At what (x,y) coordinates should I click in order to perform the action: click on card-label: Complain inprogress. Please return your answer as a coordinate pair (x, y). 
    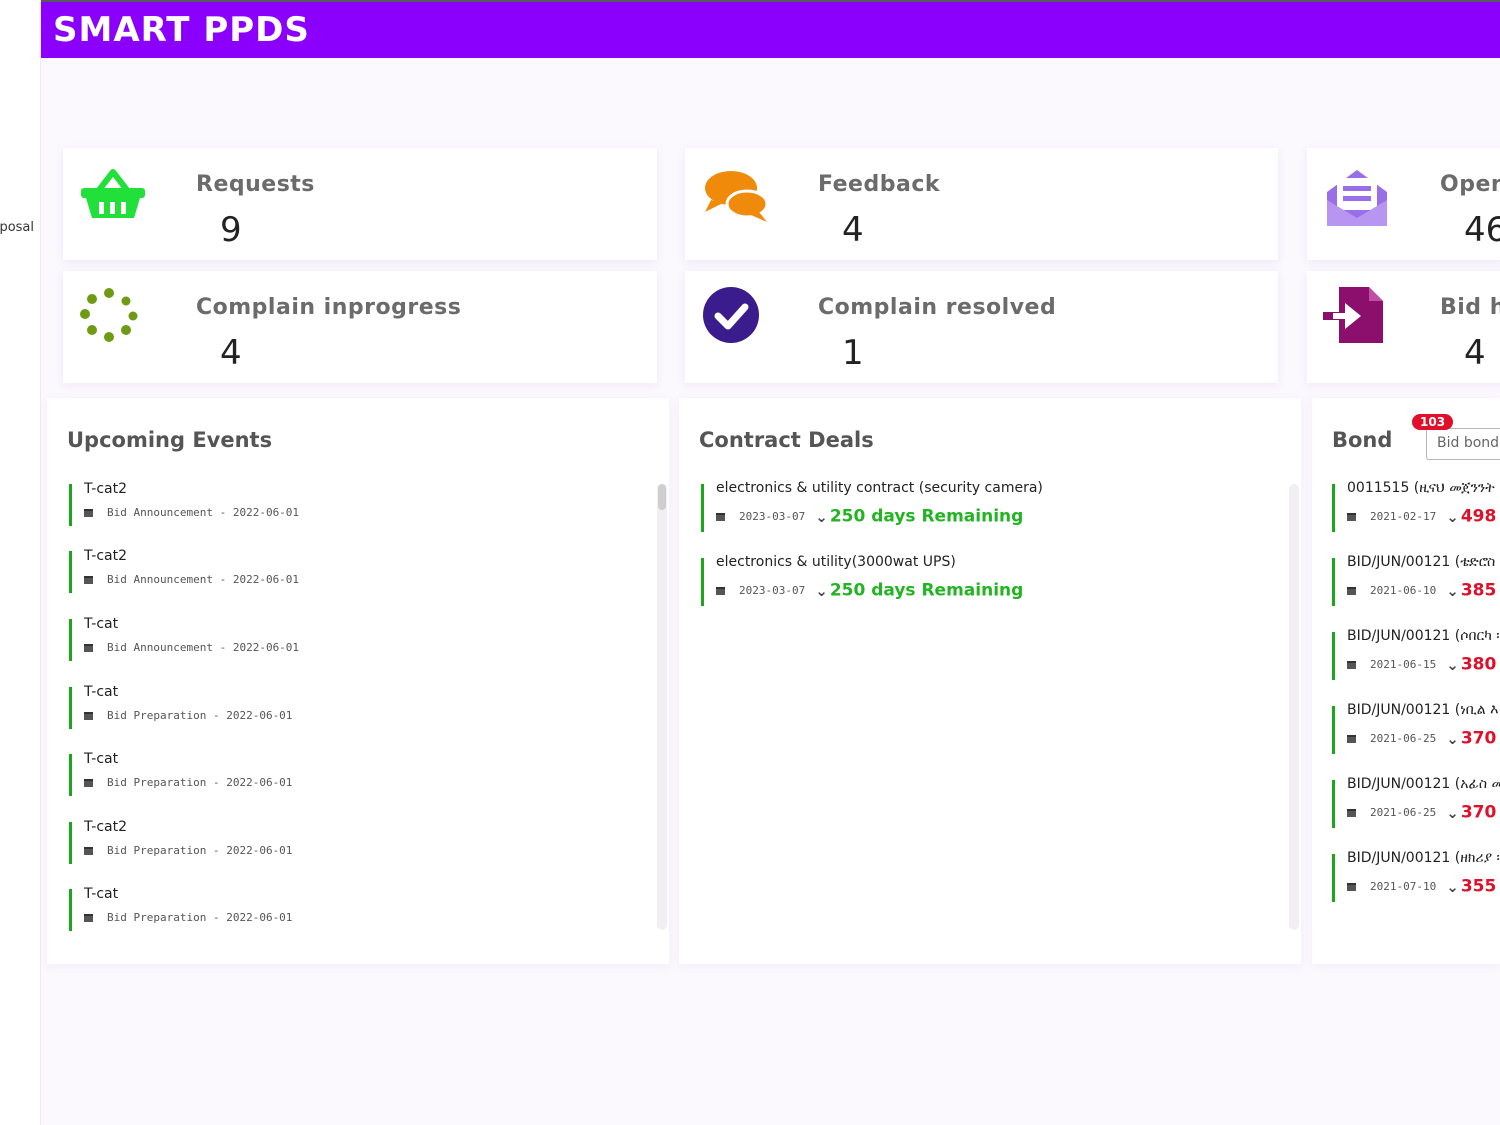
    Looking at the image, I should click on (329, 307).